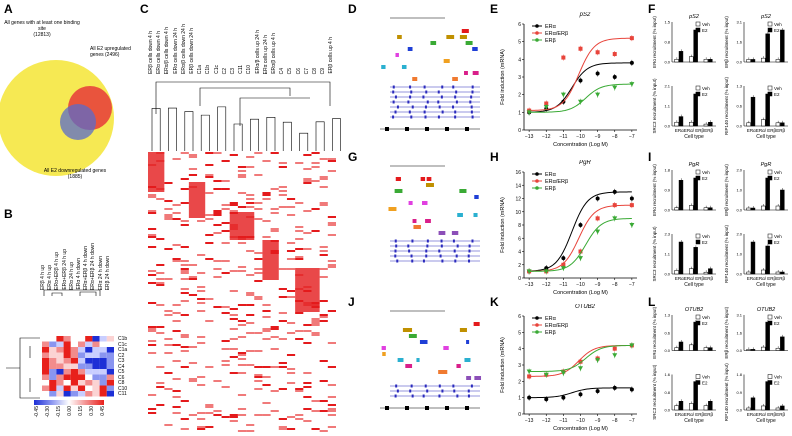 Image resolution: width=792 pixels, height=436 pixels. I want to click on bar-y-tick: 0.6, so click(739, 106).